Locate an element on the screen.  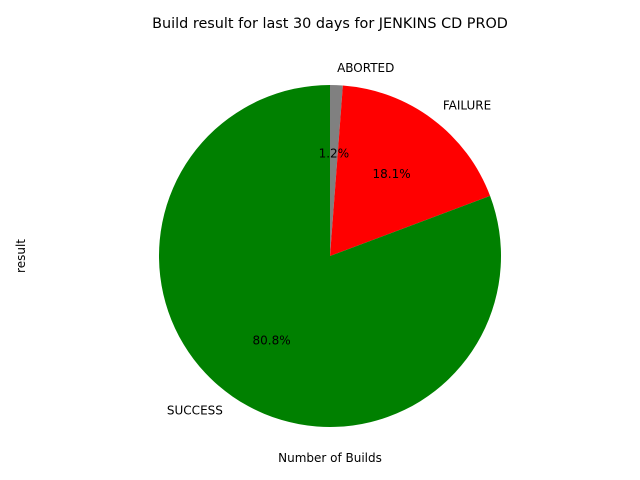
slice-label-success: SUCCESS is located at coordinates (195, 411).